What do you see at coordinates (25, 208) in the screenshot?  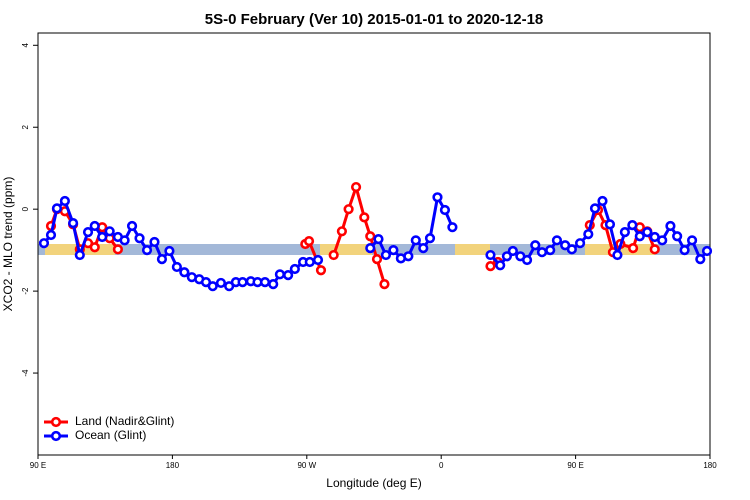 I see `y-tick-label: 0` at bounding box center [25, 208].